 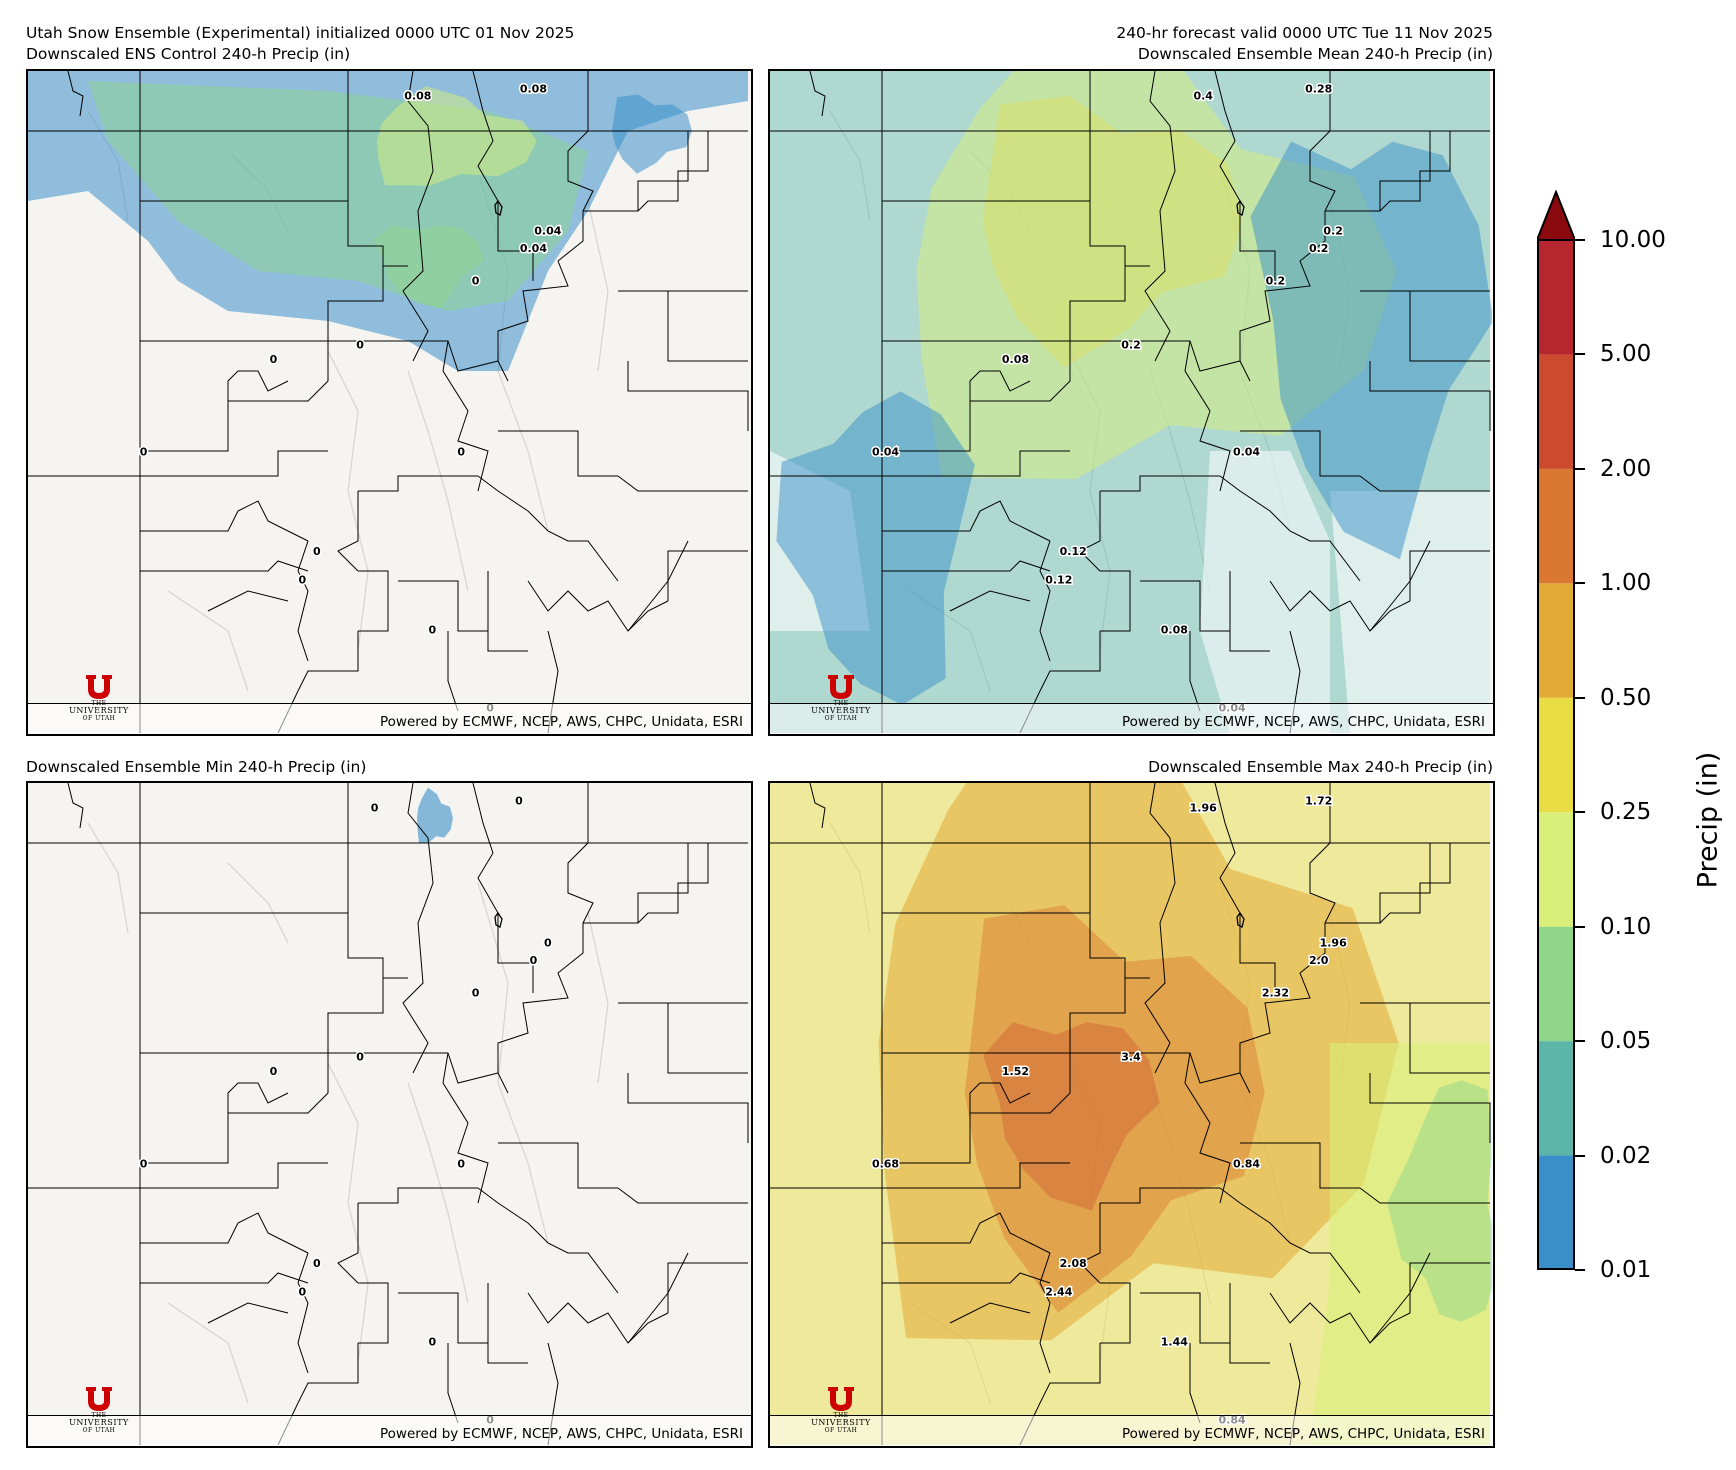 What do you see at coordinates (885, 1163) in the screenshot?
I see `contour-label: 0.68` at bounding box center [885, 1163].